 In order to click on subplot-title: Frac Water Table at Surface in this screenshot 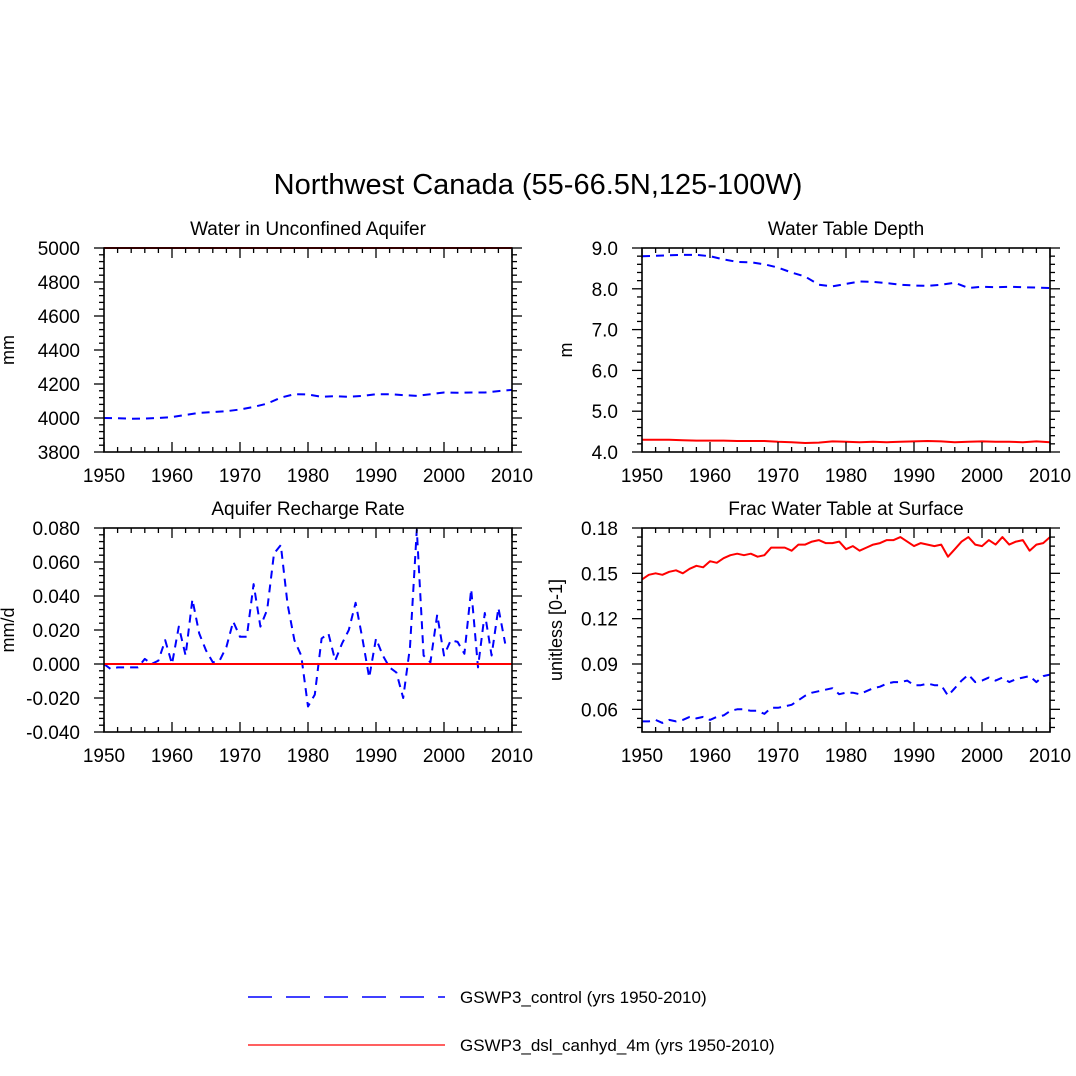, I will do `click(846, 509)`.